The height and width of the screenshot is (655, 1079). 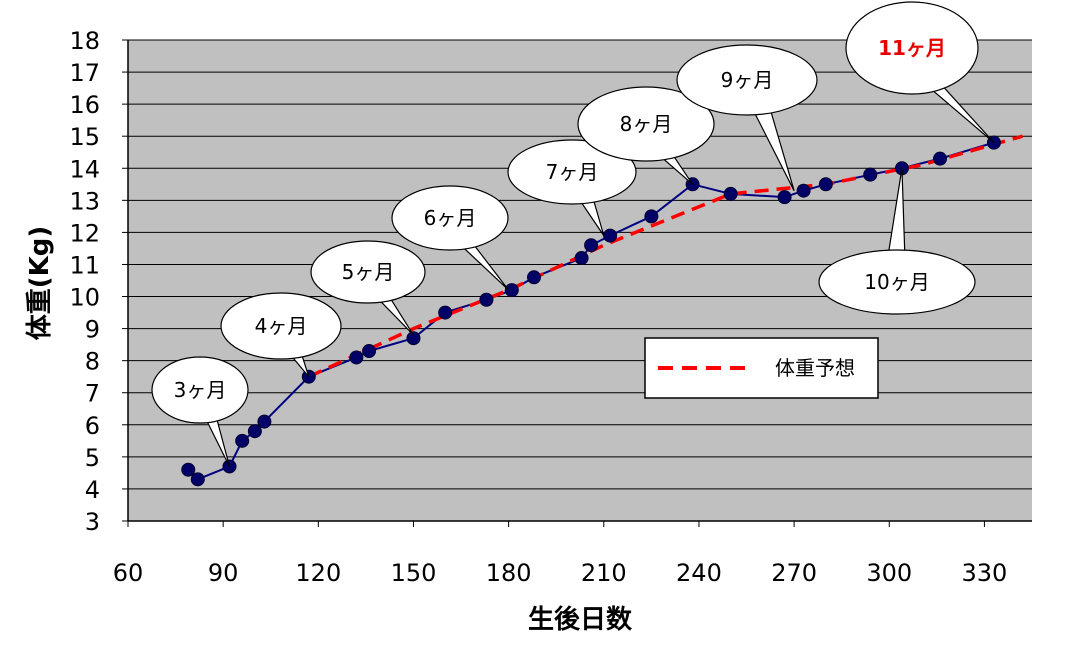 I want to click on callout-8-months: 8ヶ月, so click(x=646, y=135).